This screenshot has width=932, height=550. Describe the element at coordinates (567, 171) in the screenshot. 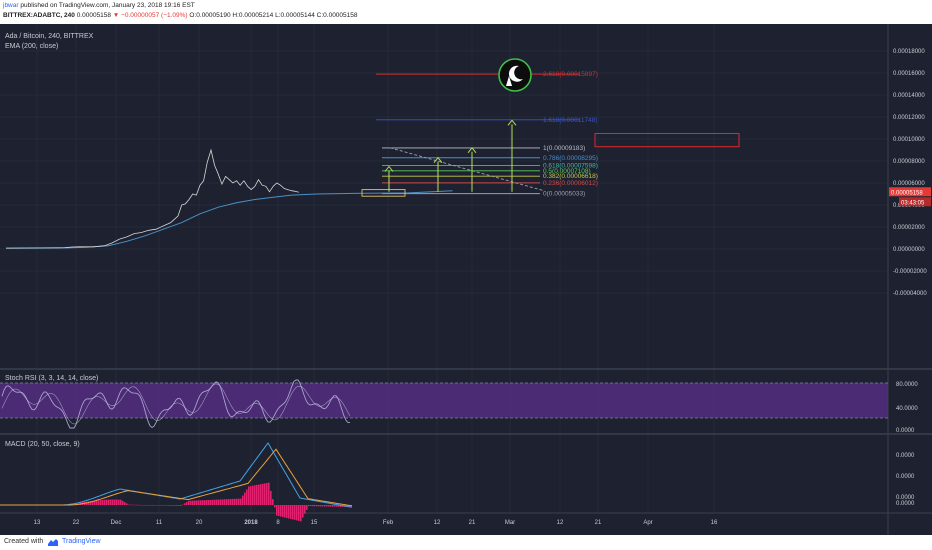

I see `fib-level-label: 0.5(0.00007108)` at that location.